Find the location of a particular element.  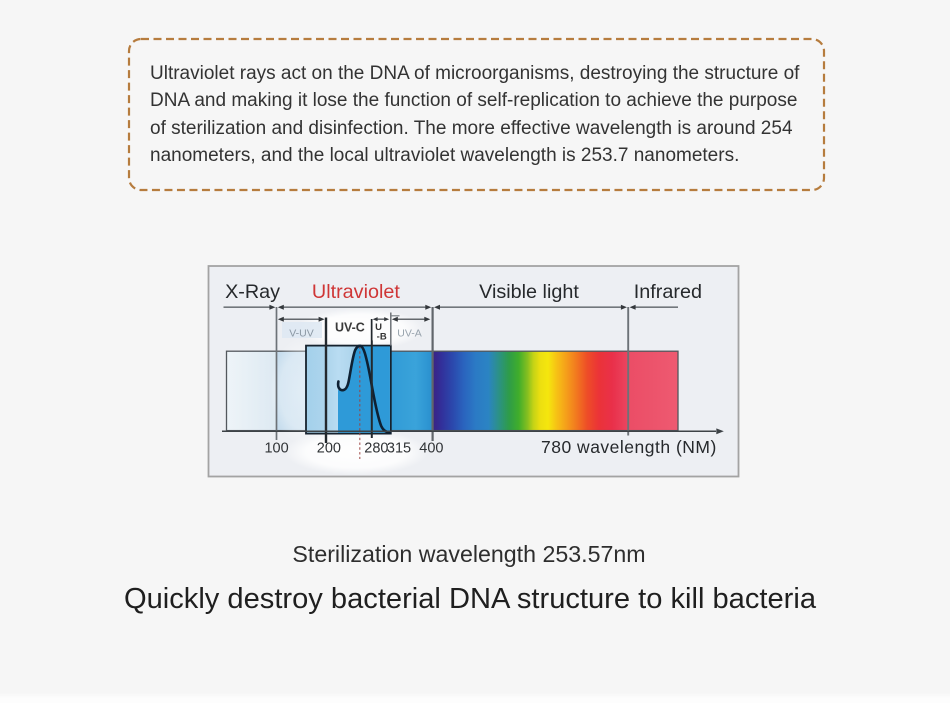

svg-text: 400 is located at coordinates (431, 448).